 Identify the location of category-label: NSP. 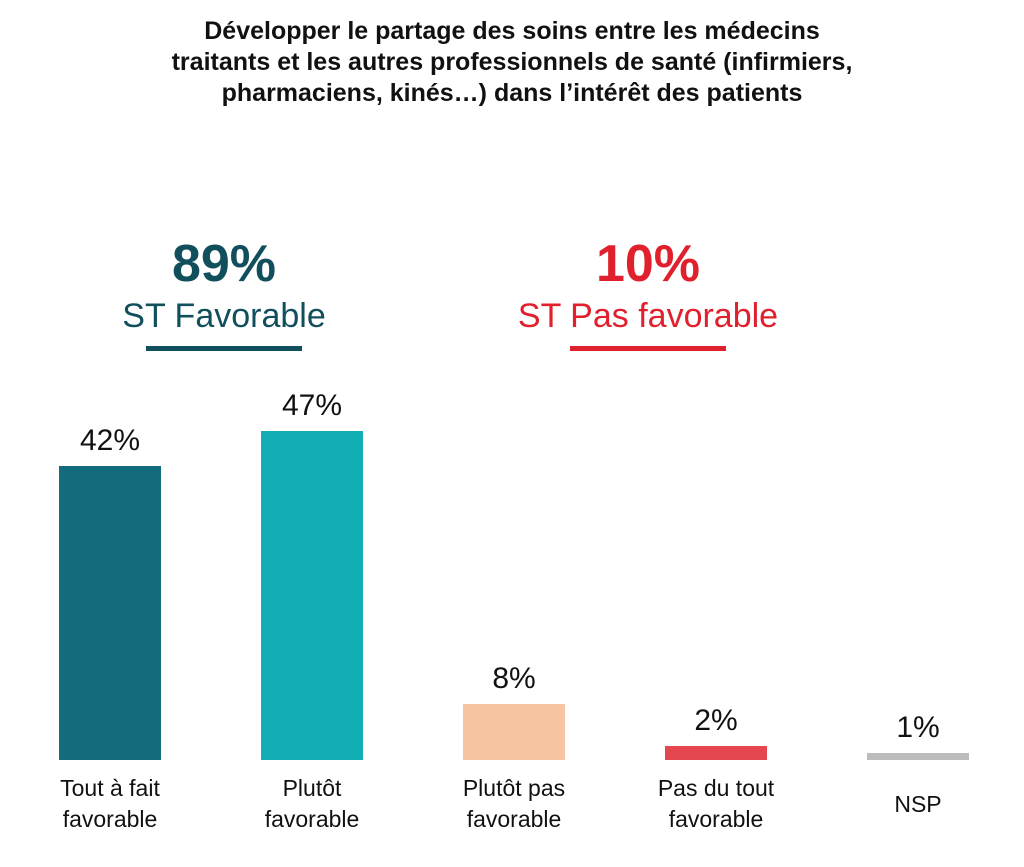
(917, 804).